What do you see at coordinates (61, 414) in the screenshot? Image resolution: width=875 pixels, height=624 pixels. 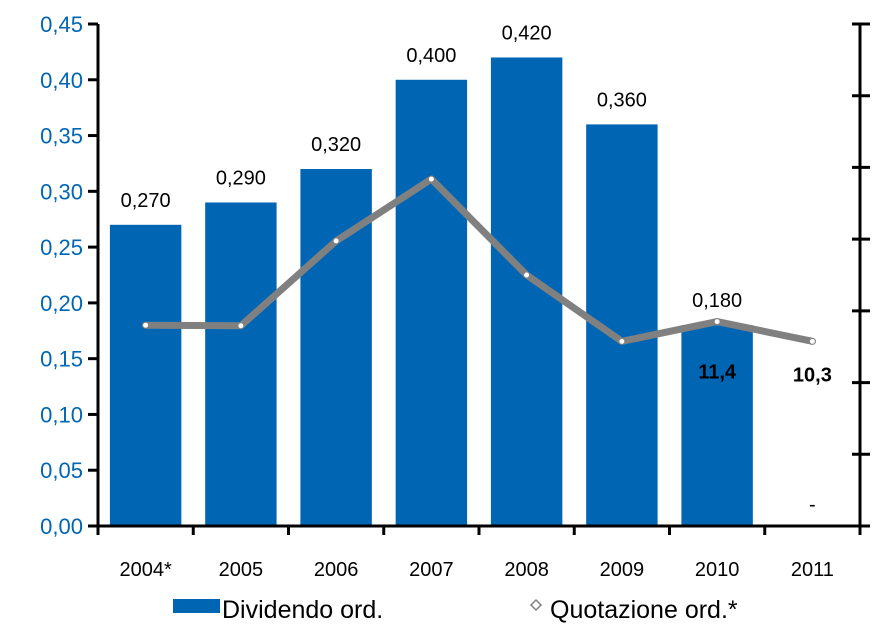 I see `y-tick-label: 0,10` at bounding box center [61, 414].